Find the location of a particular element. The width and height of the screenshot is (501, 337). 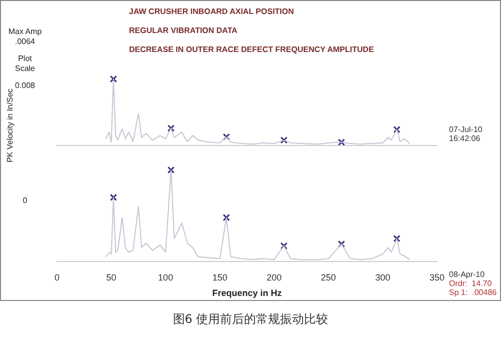

x-axis-title: Frequency in Hz is located at coordinates (247, 293).